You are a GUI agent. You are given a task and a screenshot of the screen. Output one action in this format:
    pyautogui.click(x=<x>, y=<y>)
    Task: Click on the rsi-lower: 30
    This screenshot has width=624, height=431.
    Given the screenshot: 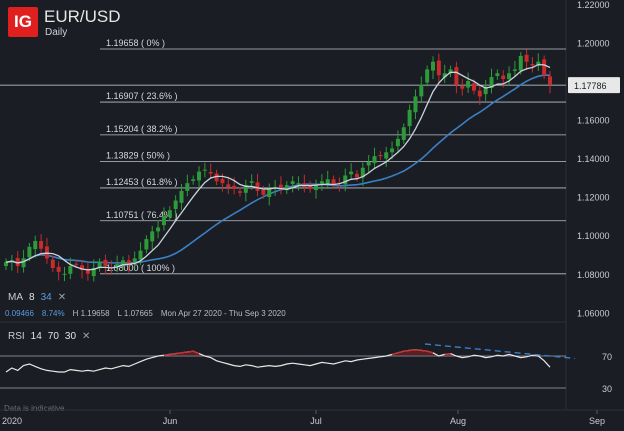 What is the action you would take?
    pyautogui.click(x=70, y=336)
    